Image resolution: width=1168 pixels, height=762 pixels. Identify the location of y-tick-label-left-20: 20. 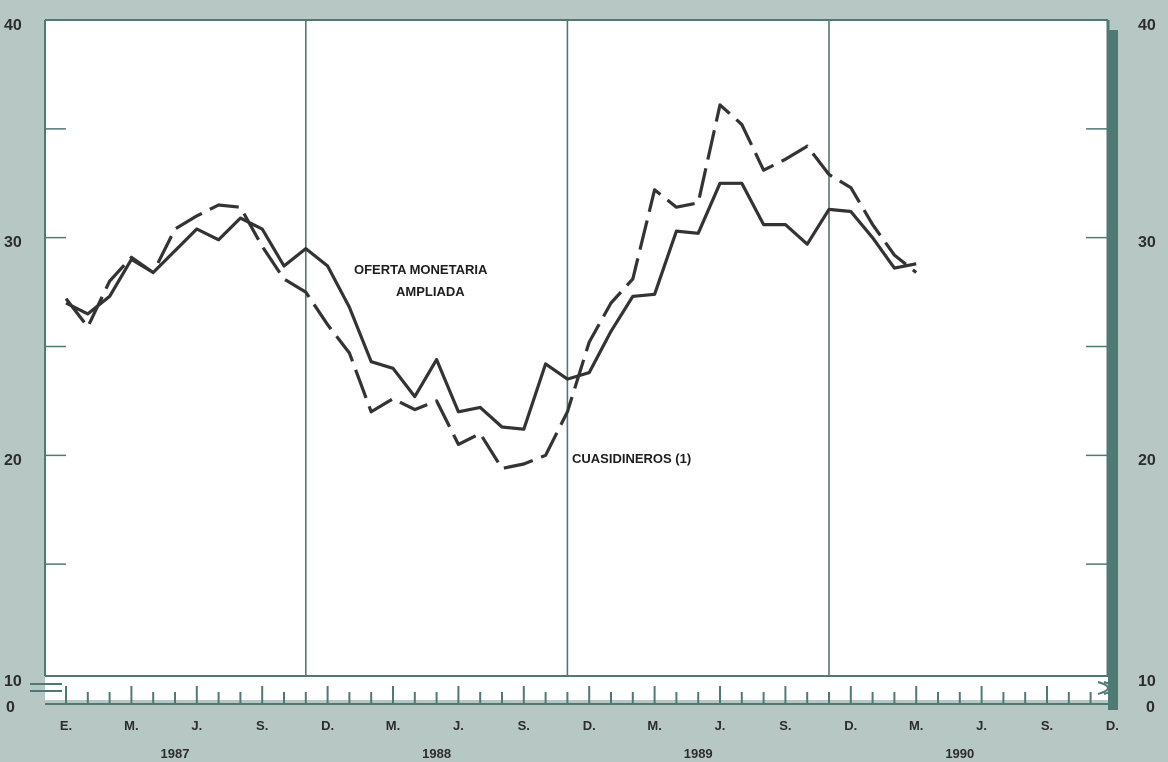
(13, 460).